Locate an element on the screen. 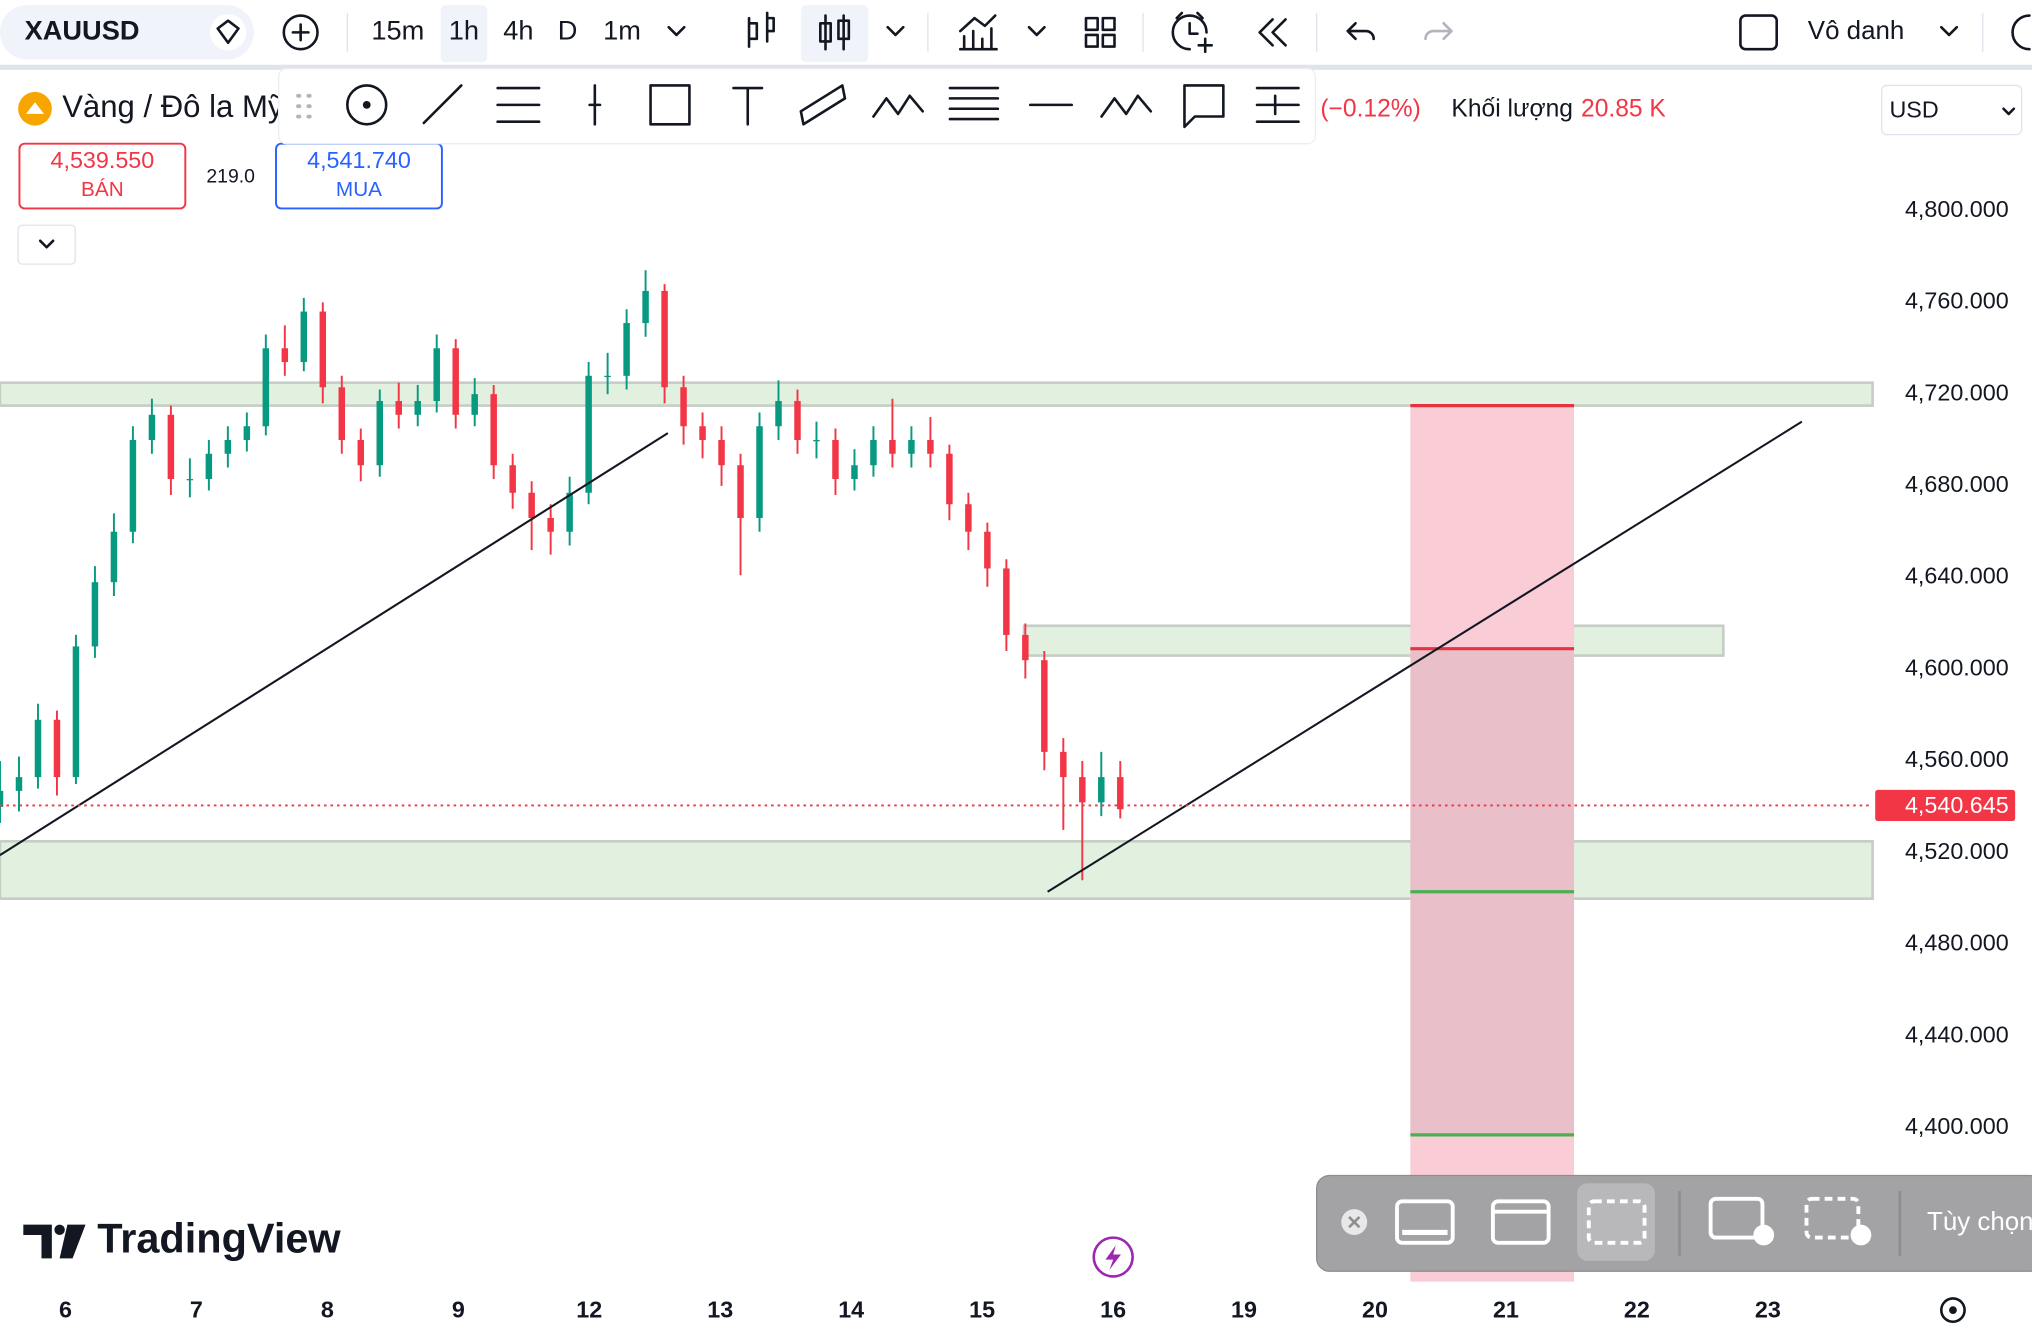 The height and width of the screenshot is (1336, 2032). collapse-button is located at coordinates (46, 244).